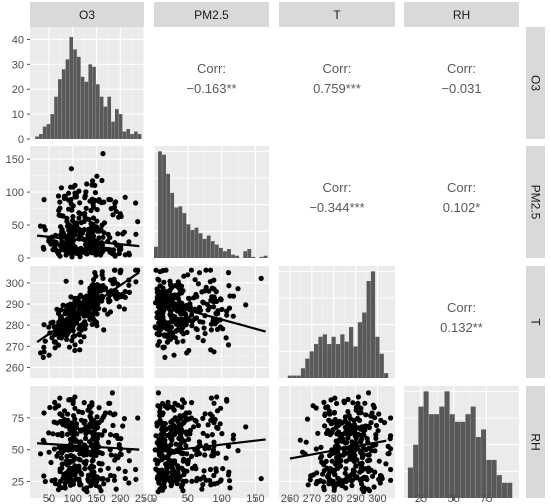 The height and width of the screenshot is (504, 550). I want to click on strip-top-t, so click(337, 14).